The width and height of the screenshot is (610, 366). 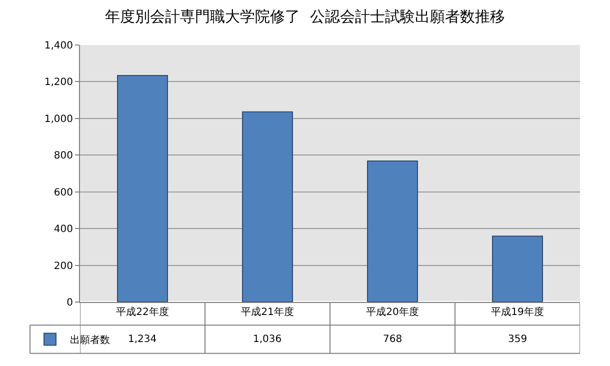 I want to click on x-tick-label: 平成22年度, so click(x=142, y=312).